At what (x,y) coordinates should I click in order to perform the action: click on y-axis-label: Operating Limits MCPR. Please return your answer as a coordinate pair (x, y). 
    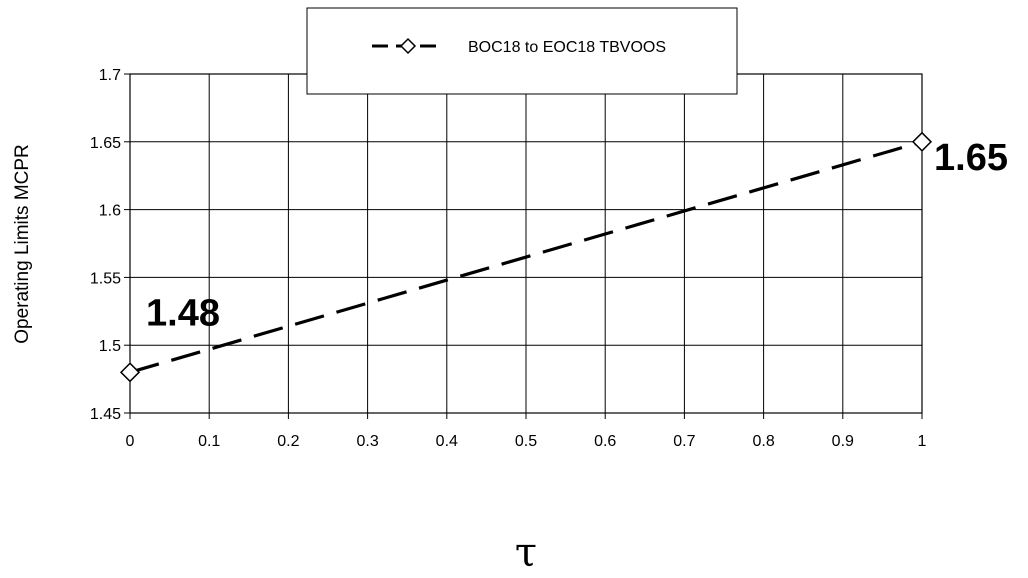
    Looking at the image, I should click on (22, 244).